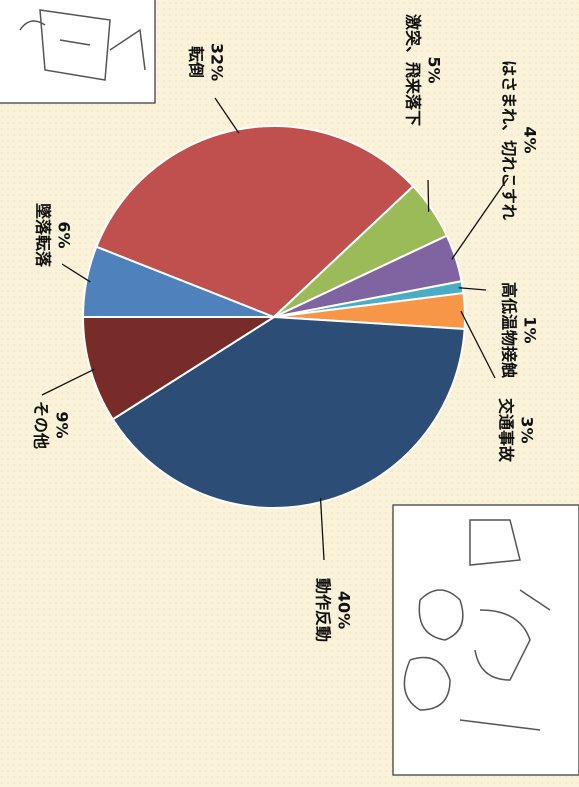 The width and height of the screenshot is (579, 787). I want to click on value-label: 3%, so click(527, 429).